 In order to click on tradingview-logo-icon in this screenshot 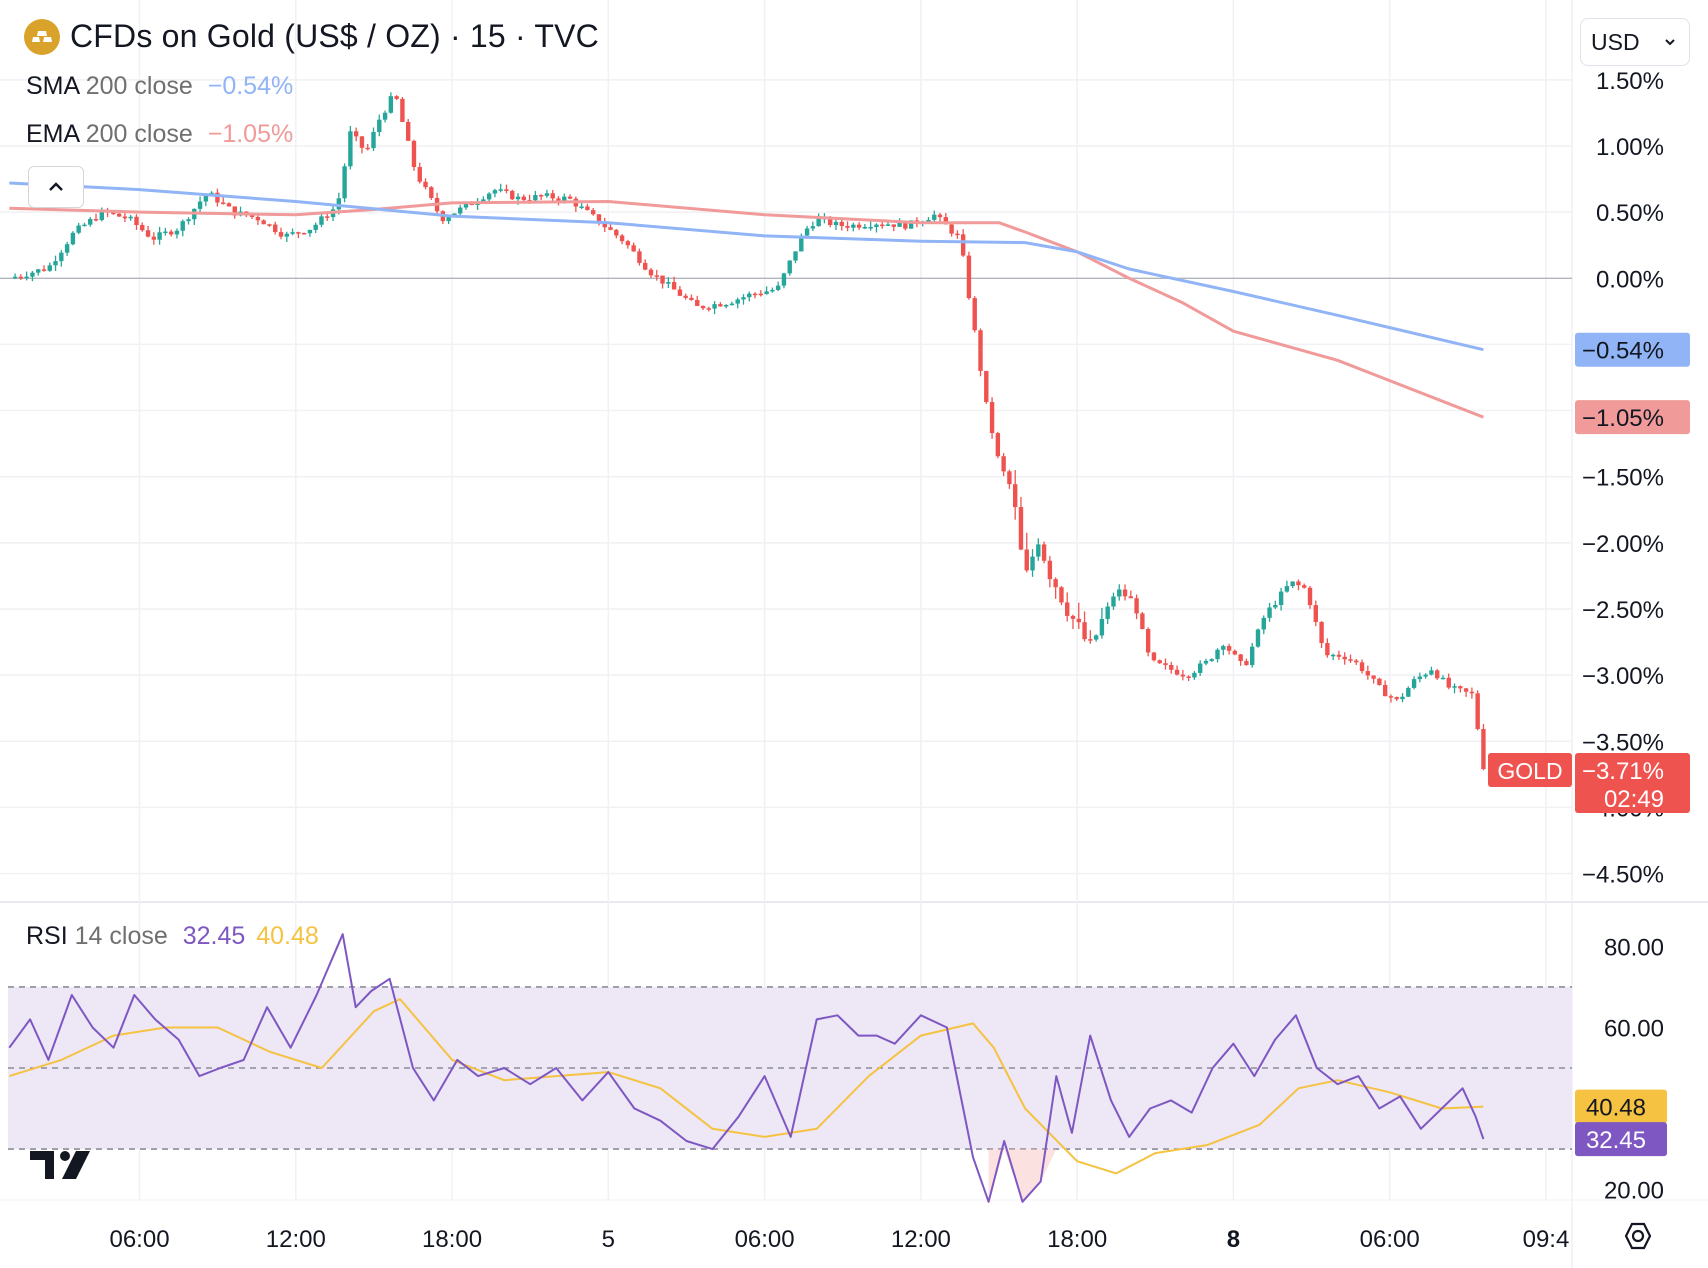, I will do `click(62, 1164)`.